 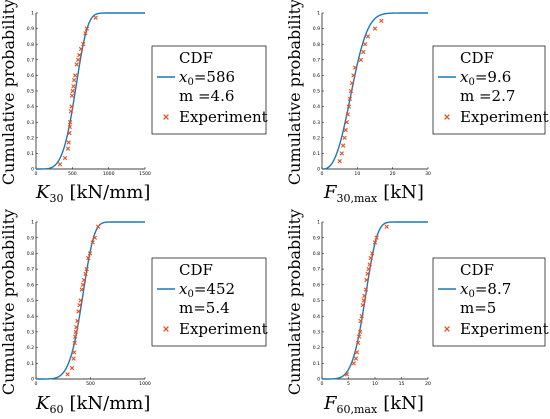 I want to click on x-axis-label-subscript: 60,max, so click(x=357, y=409).